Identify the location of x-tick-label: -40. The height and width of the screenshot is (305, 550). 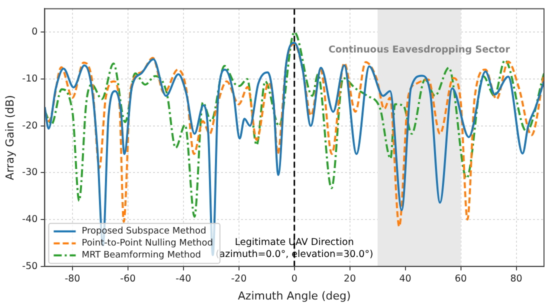
(184, 279).